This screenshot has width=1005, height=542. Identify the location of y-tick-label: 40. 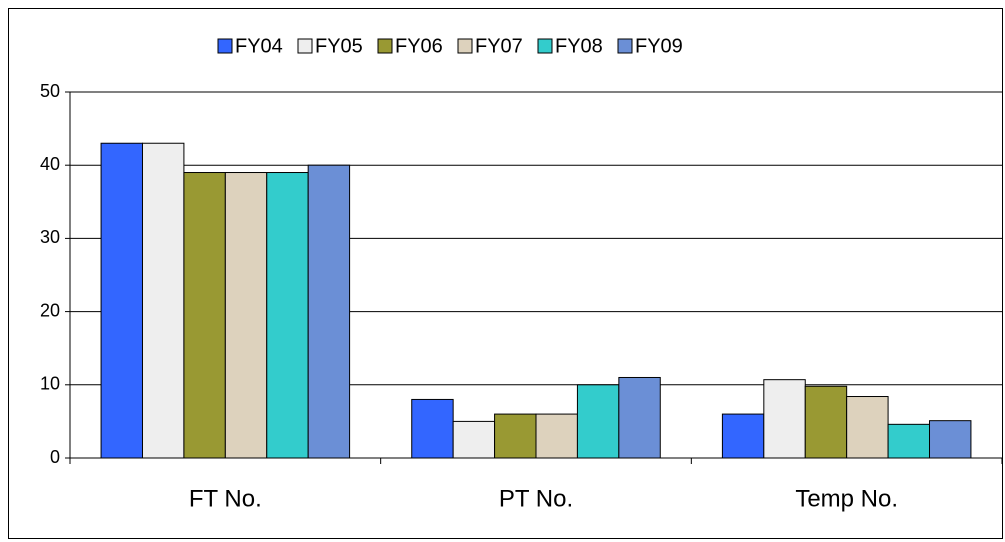
(50, 164).